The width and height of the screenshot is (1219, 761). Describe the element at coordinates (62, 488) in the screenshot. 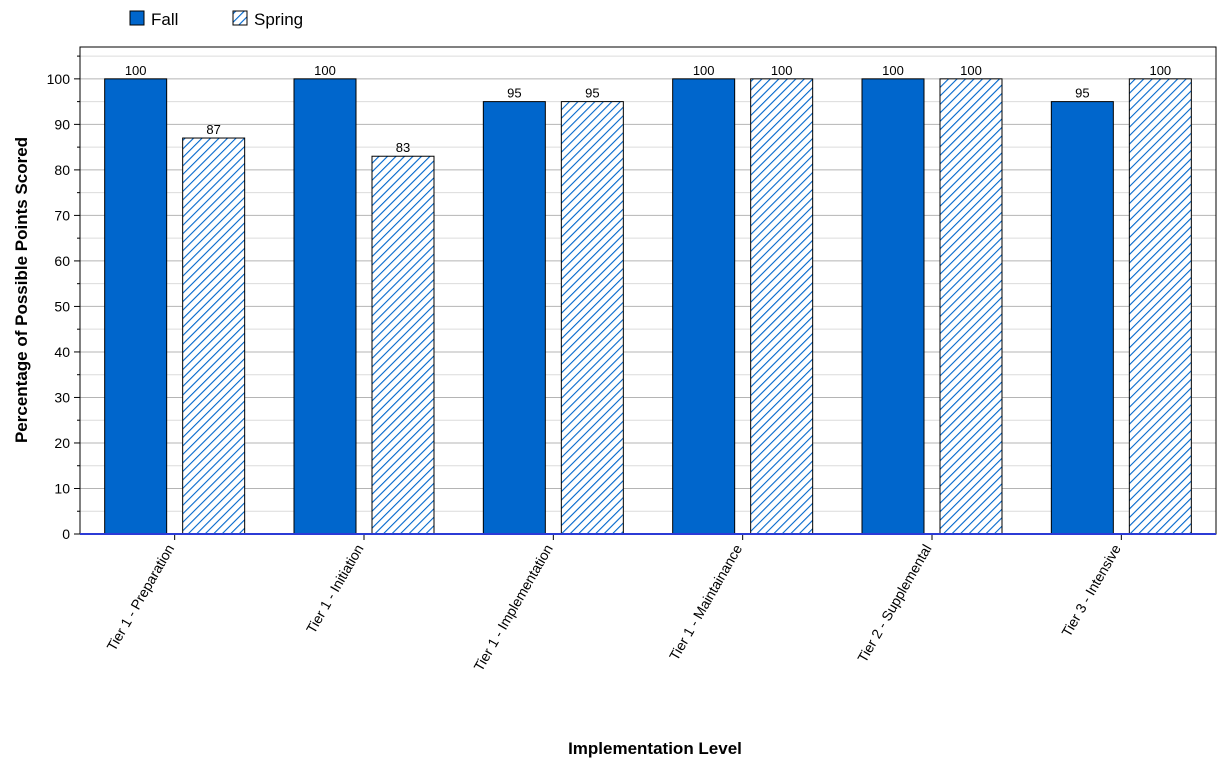

I see `y-tick-label: 10` at that location.